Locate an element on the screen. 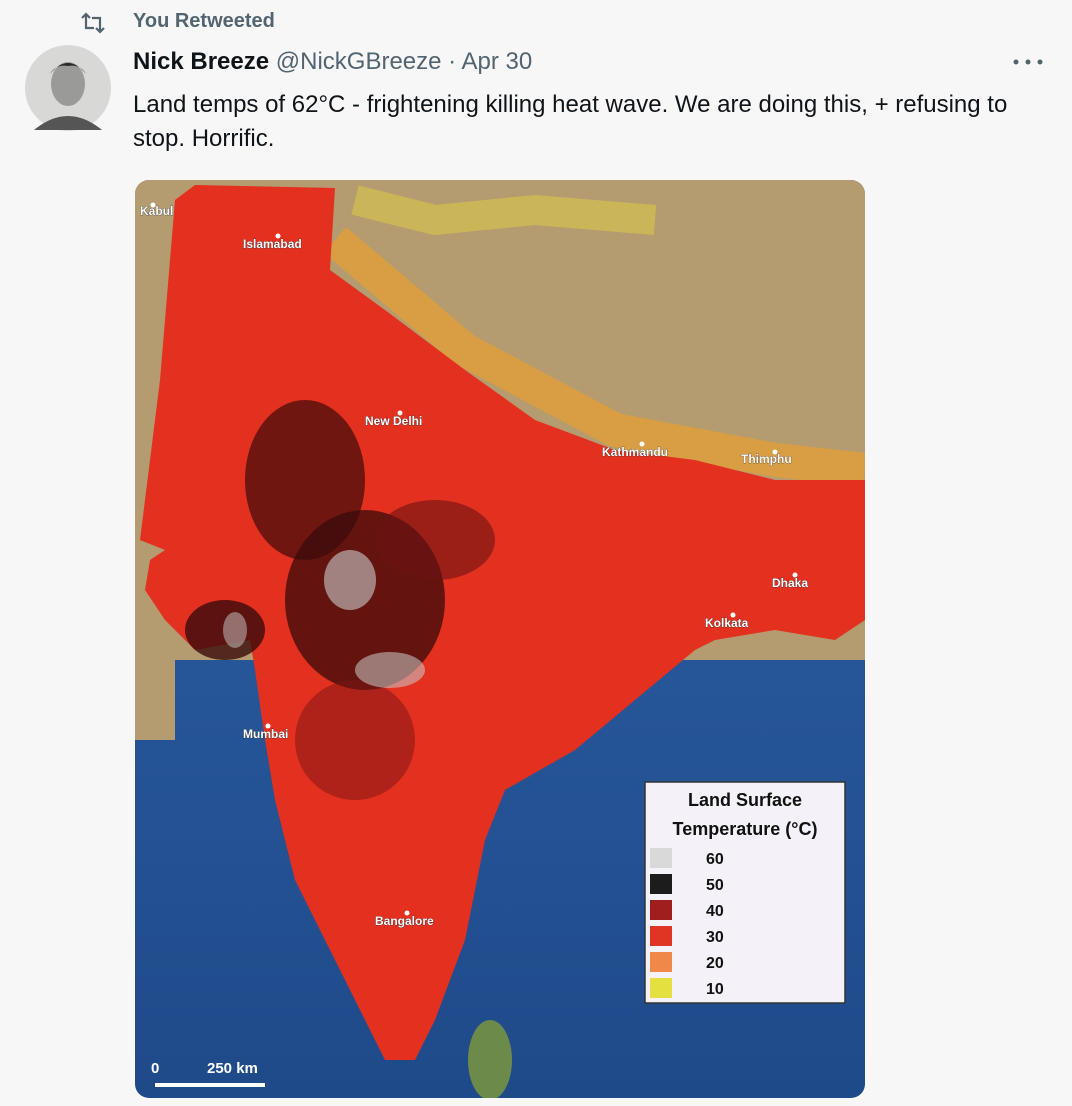 The image size is (1072, 1106). avatar is located at coordinates (68, 88).